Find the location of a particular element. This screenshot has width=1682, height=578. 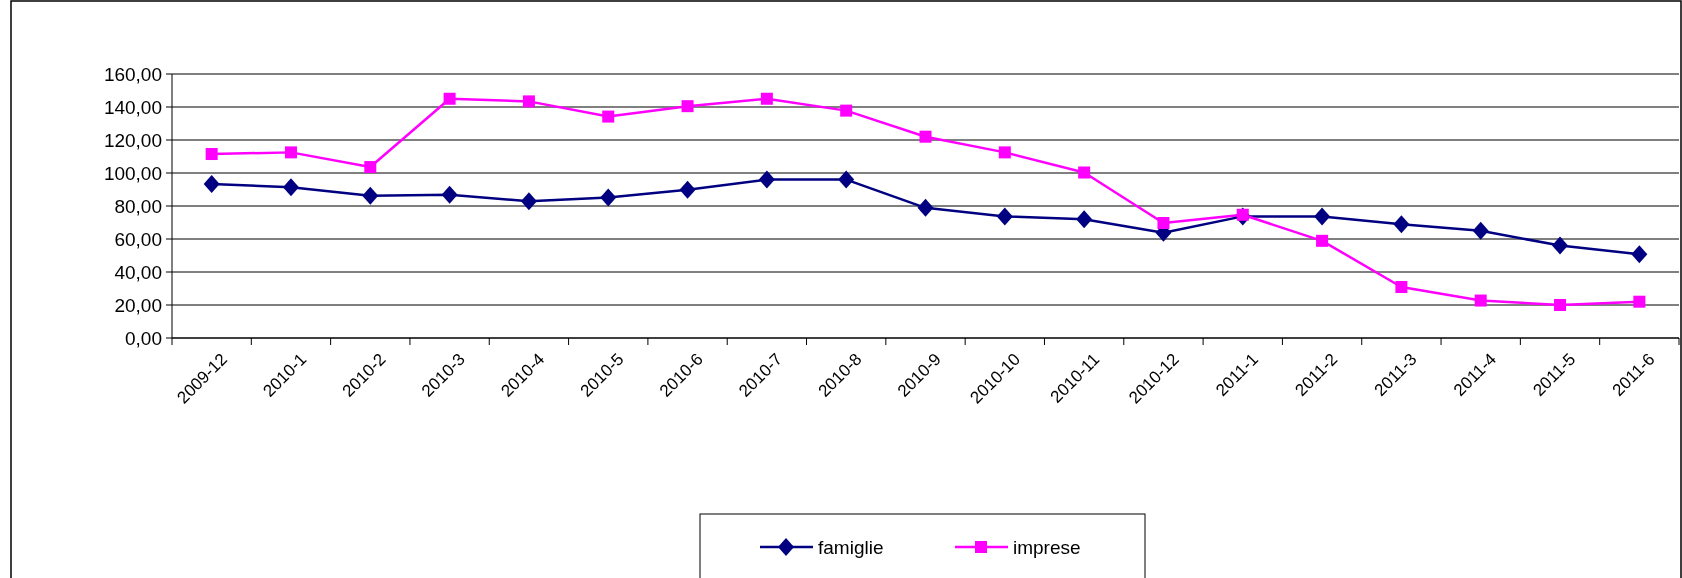

y-tick-label: 100,00 is located at coordinates (132, 173).